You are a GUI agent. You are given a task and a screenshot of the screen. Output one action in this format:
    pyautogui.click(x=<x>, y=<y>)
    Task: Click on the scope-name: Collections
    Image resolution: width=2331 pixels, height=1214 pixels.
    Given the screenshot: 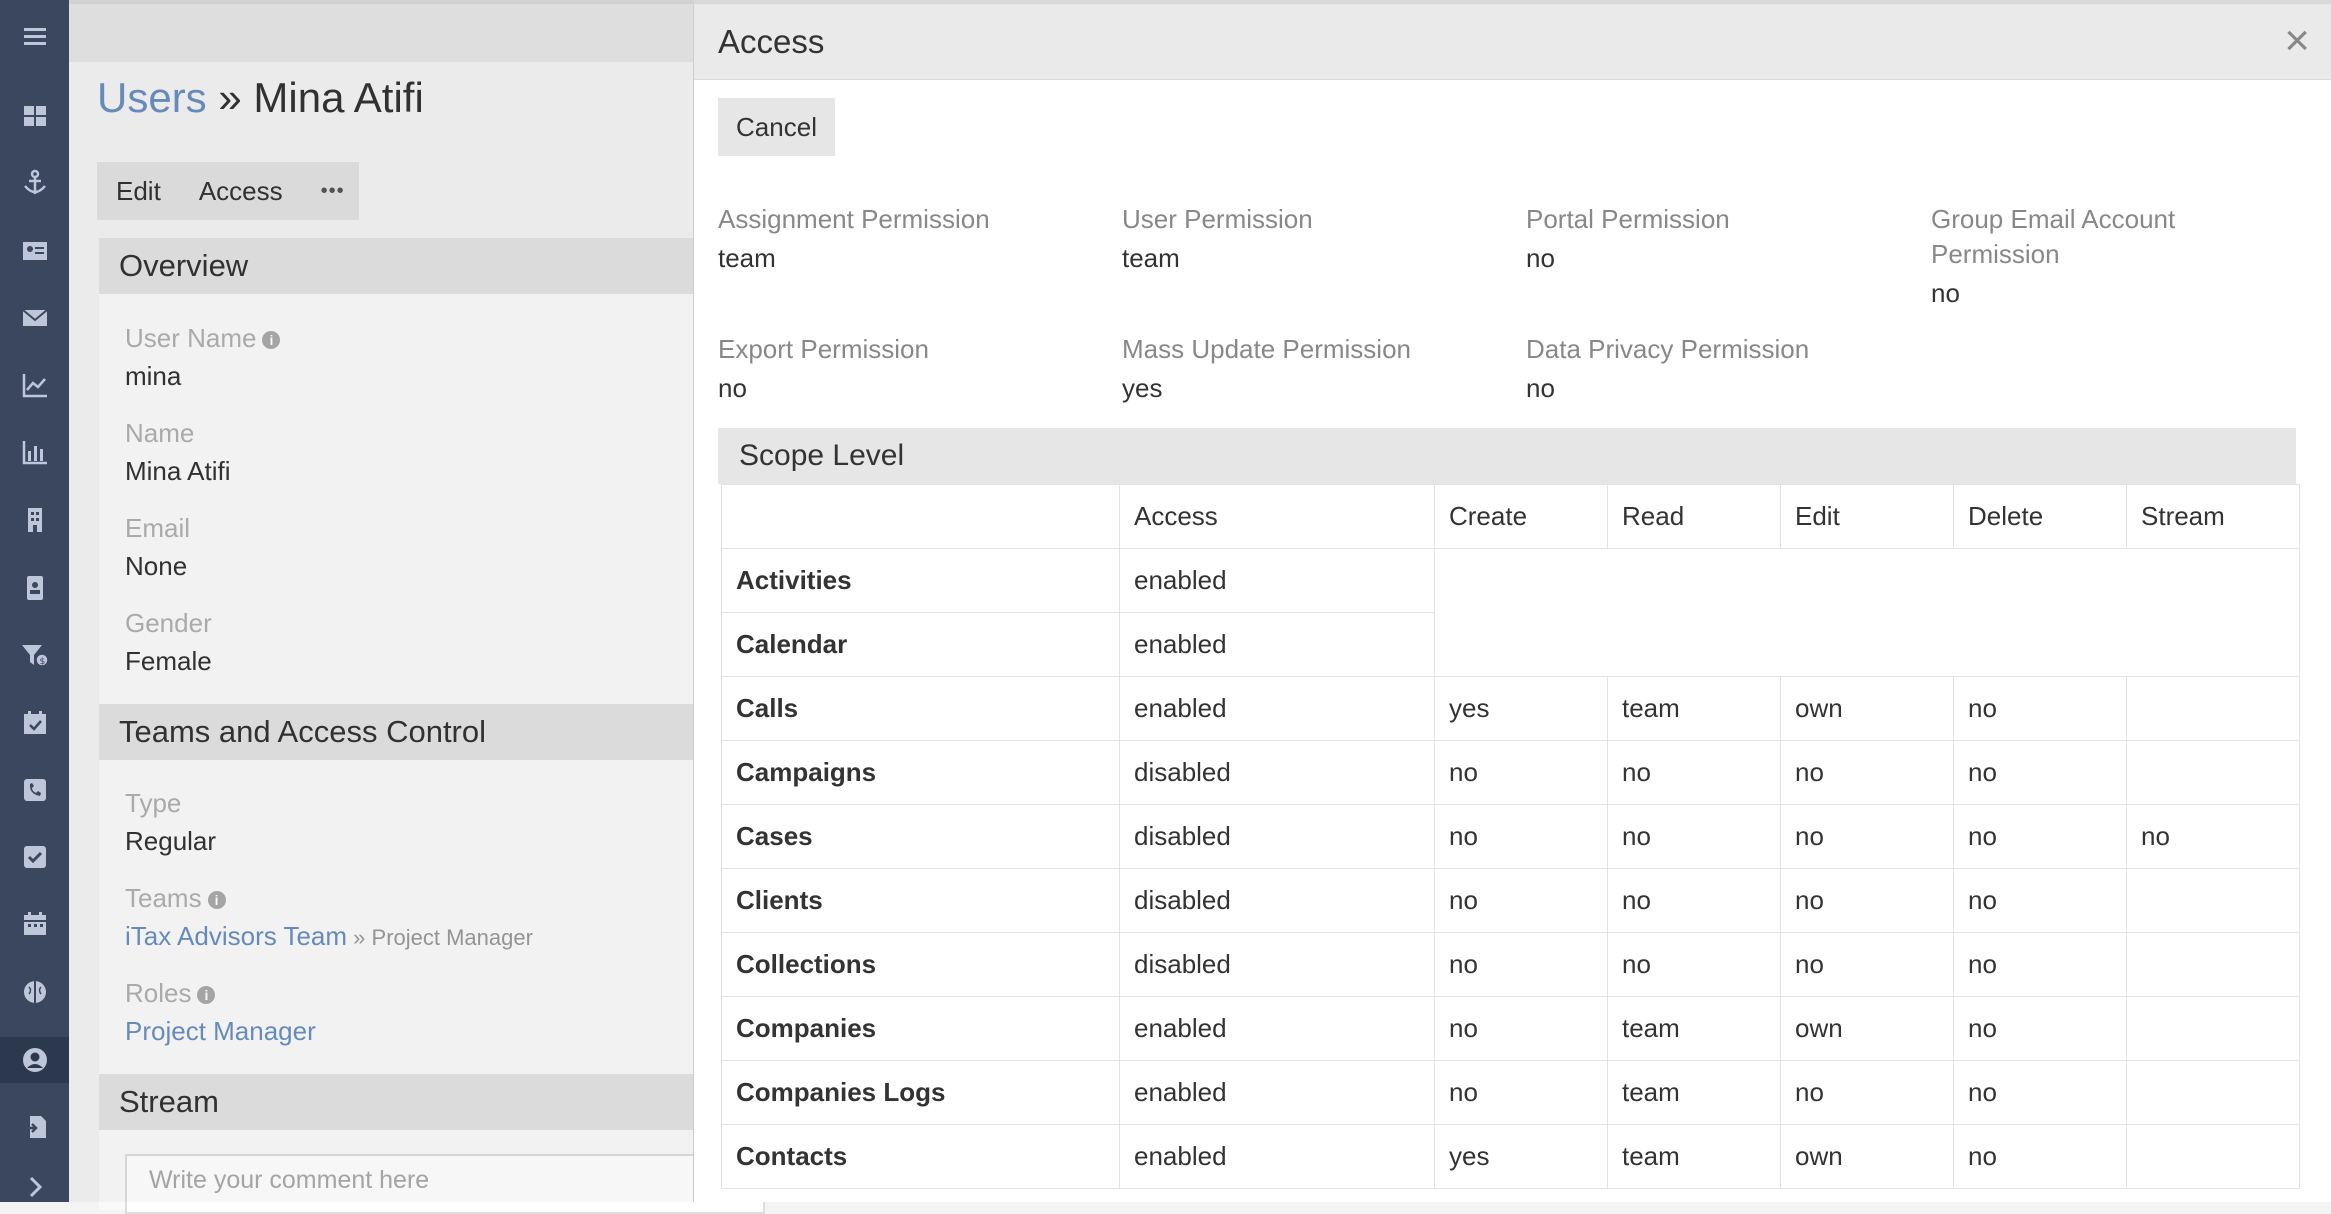 What is the action you would take?
    pyautogui.click(x=920, y=964)
    